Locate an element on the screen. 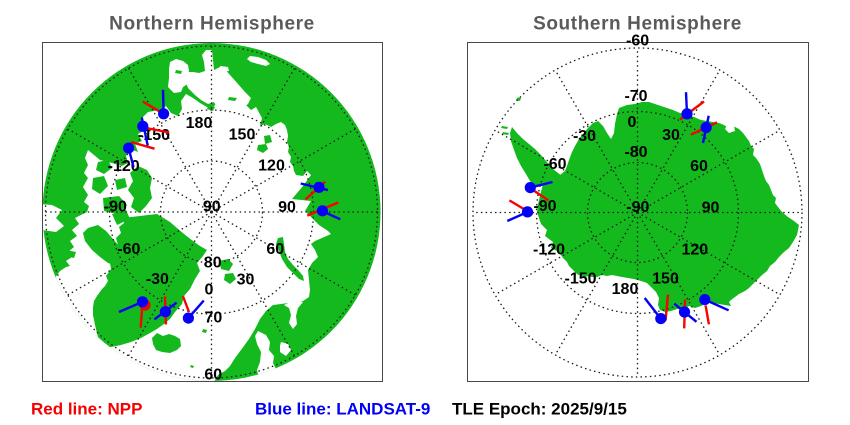  svg-text: -70 is located at coordinates (635, 96).